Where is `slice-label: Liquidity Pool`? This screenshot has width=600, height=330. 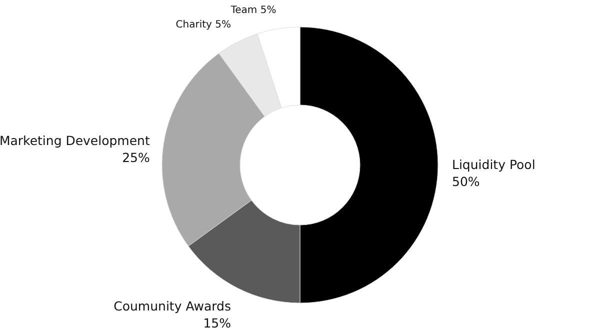 slice-label: Liquidity Pool is located at coordinates (494, 164).